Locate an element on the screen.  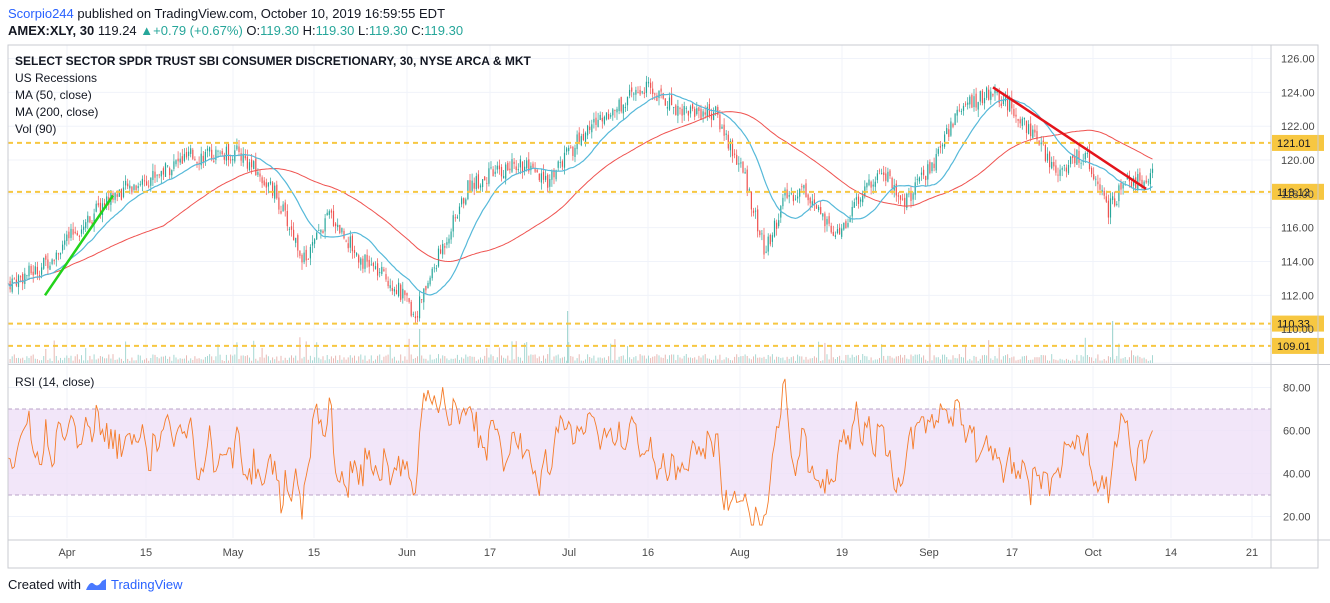
level-label: 118.12 is located at coordinates (1293, 193).